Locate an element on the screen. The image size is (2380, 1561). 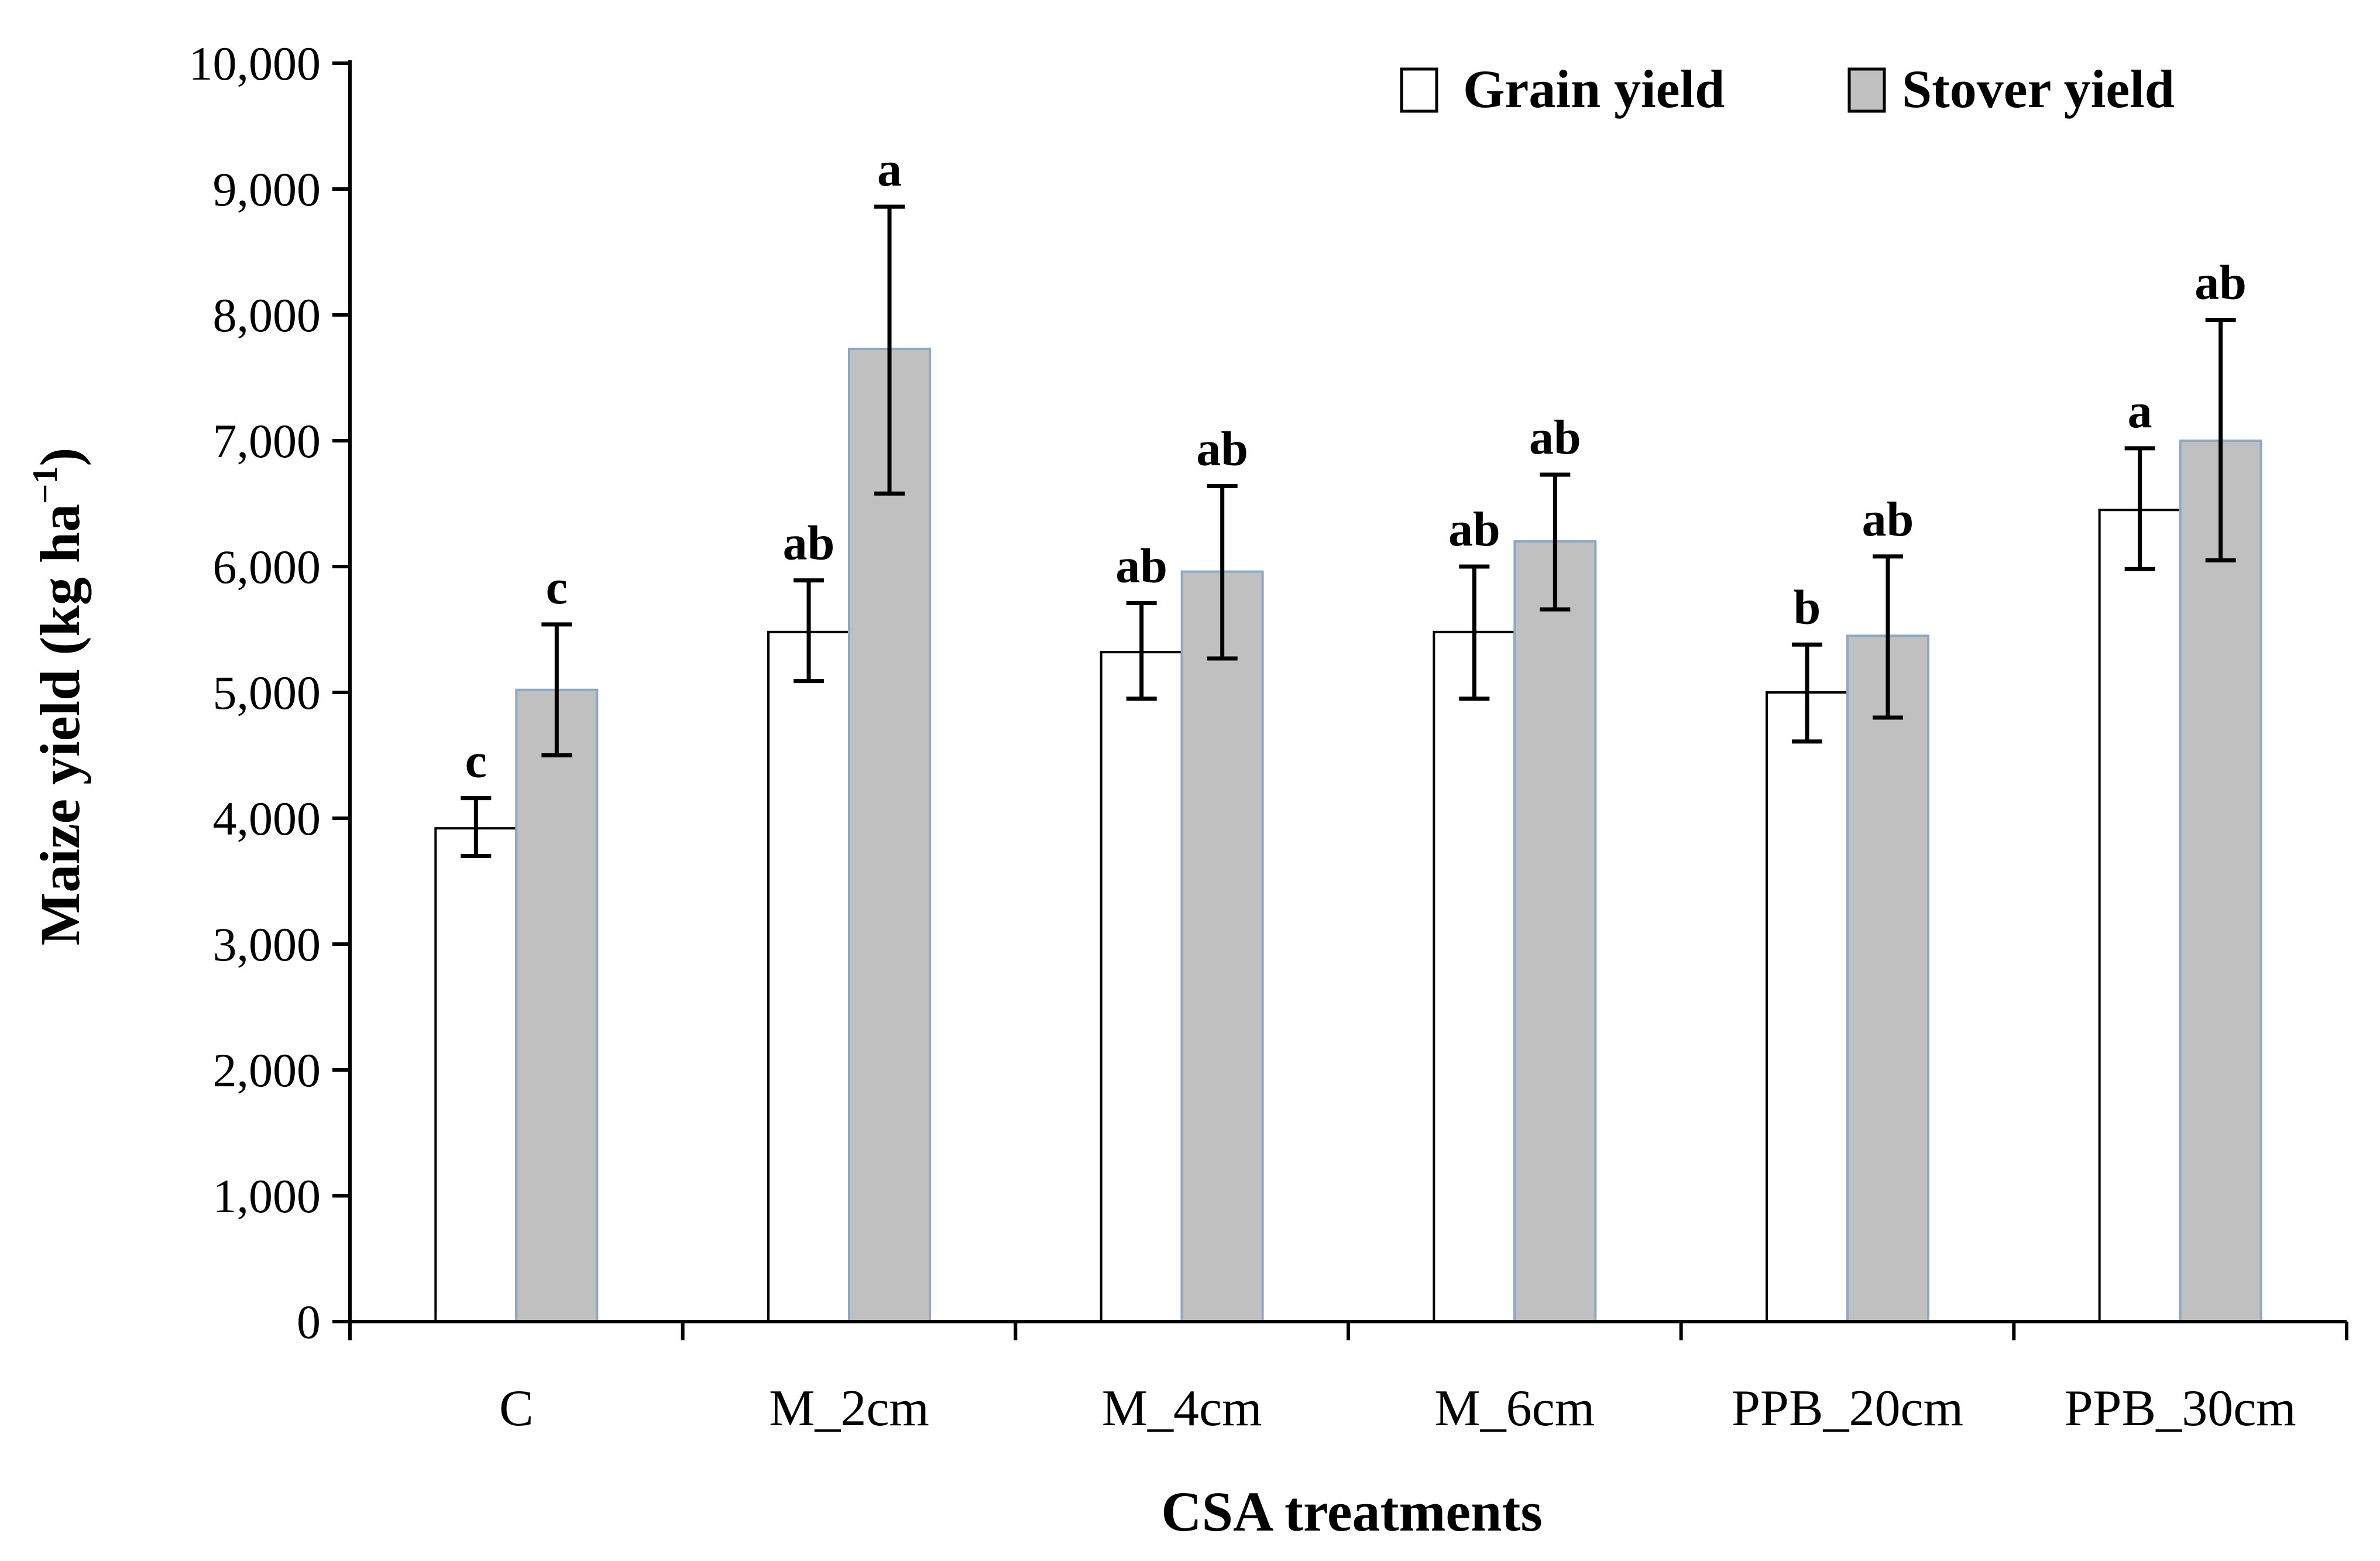
y-axis-title-superscript: −1 is located at coordinates (45, 485).